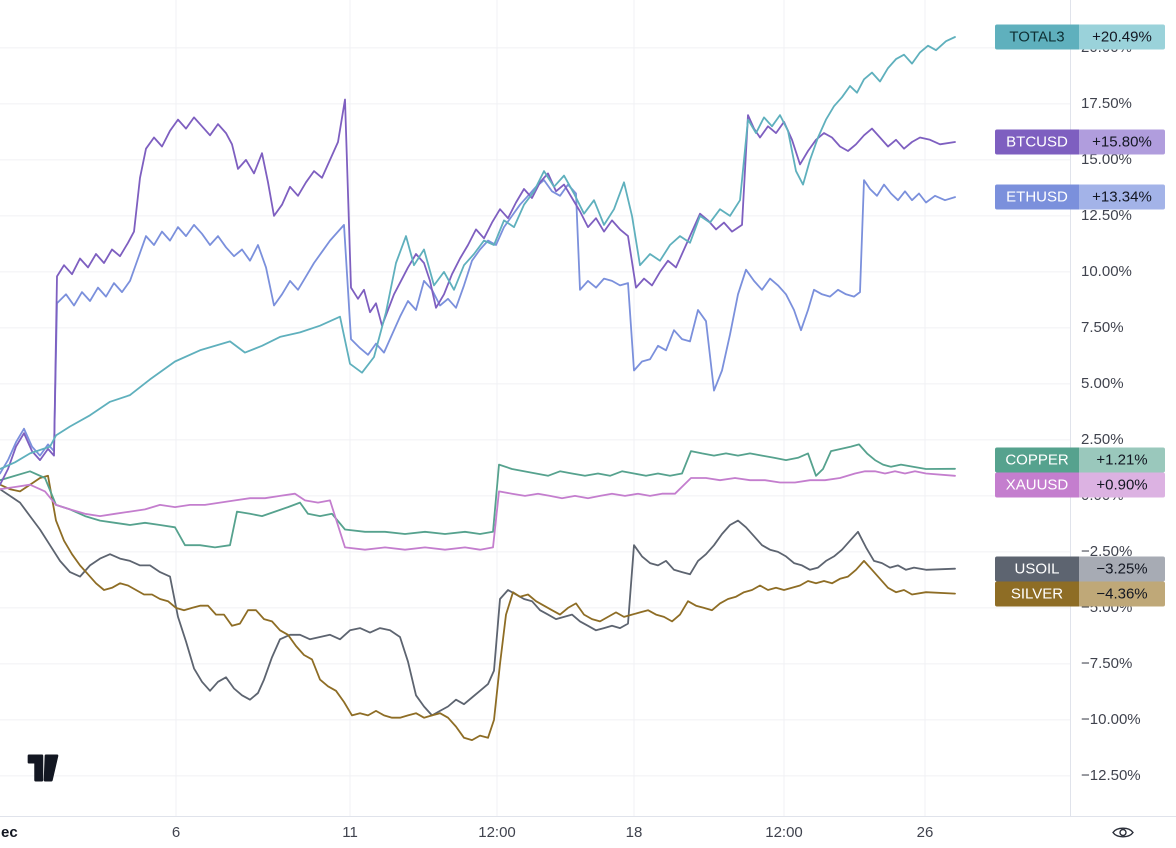  Describe the element at coordinates (1122, 569) in the screenshot. I see `series-badge-change: −3.25%` at that location.